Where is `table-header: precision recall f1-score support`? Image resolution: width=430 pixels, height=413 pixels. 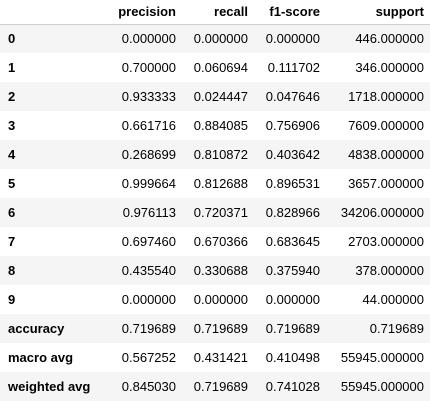 table-header: precision recall f1-score support is located at coordinates (215, 12).